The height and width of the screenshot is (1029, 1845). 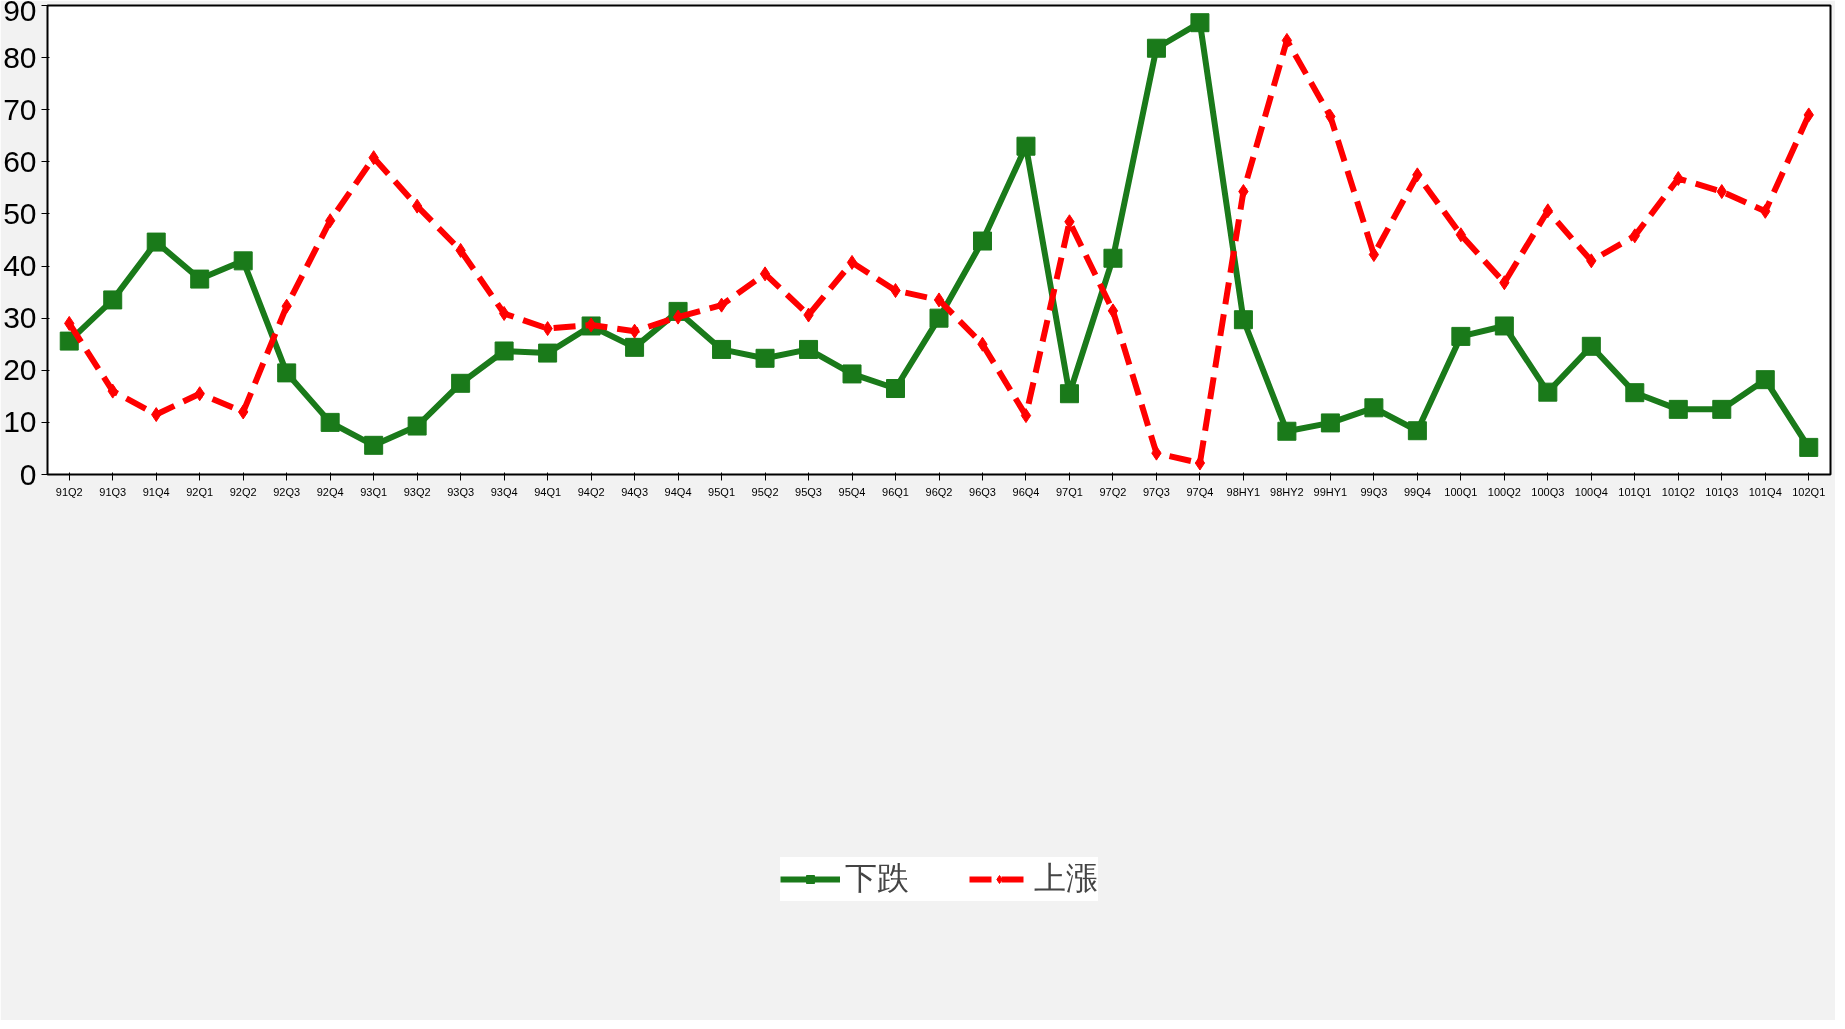 What do you see at coordinates (1504, 491) in the screenshot?
I see `x-tick-label: 100Q2` at bounding box center [1504, 491].